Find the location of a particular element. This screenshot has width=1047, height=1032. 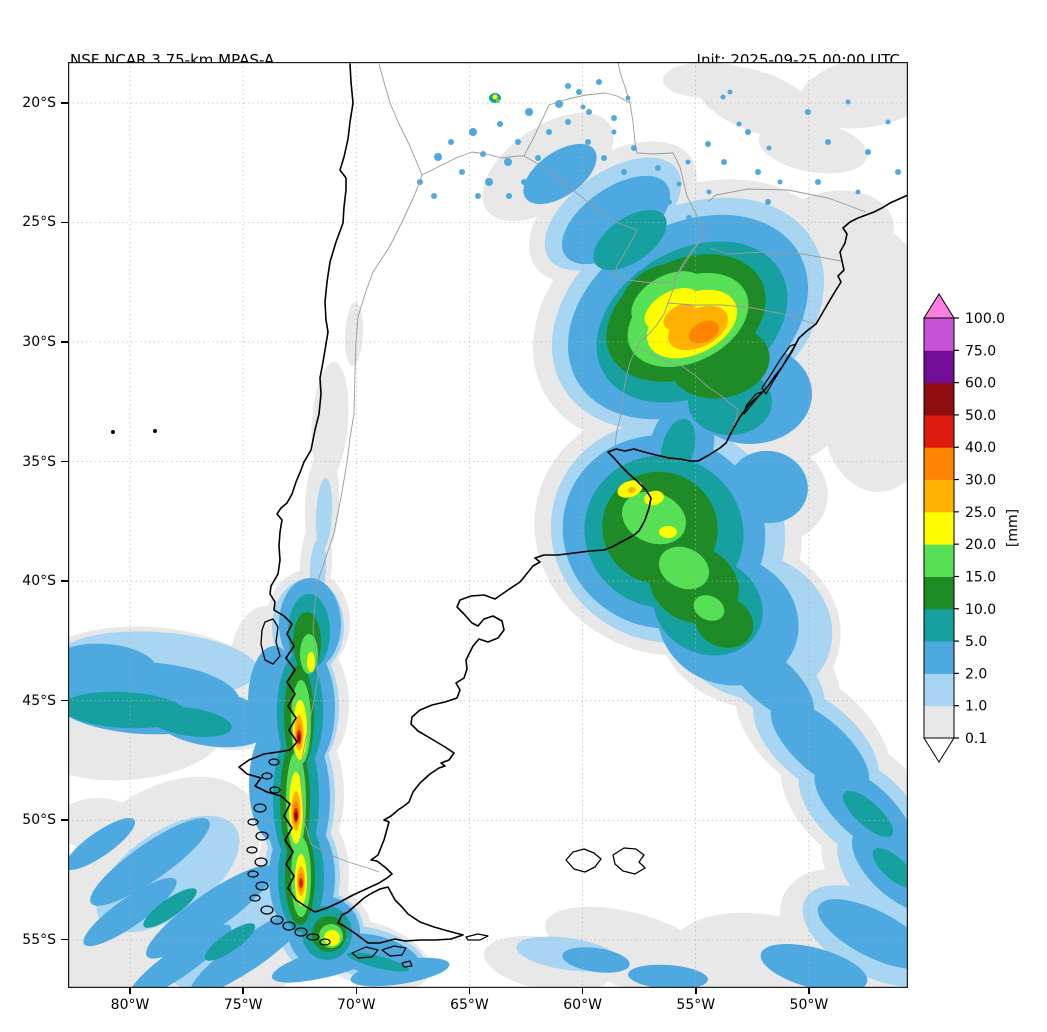

y-tick-label: 45°S is located at coordinates (39, 700).